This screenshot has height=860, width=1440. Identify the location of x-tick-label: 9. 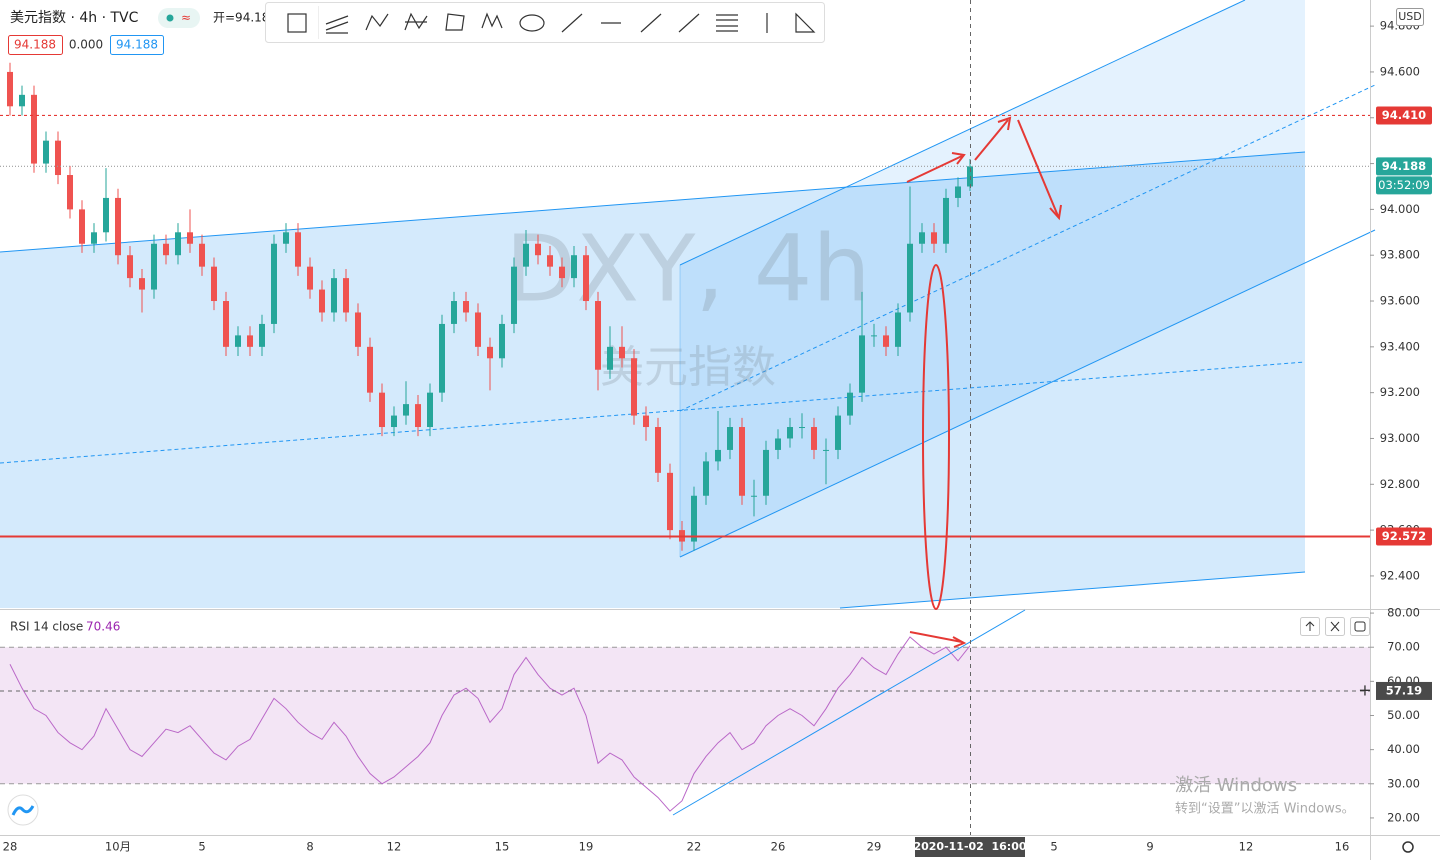
(1149, 847).